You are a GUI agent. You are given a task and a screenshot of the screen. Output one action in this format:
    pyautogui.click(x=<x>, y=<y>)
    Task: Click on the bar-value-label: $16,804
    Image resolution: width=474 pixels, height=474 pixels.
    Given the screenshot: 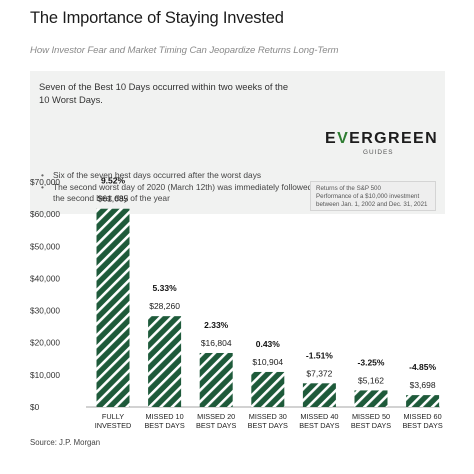 What is the action you would take?
    pyautogui.click(x=216, y=343)
    